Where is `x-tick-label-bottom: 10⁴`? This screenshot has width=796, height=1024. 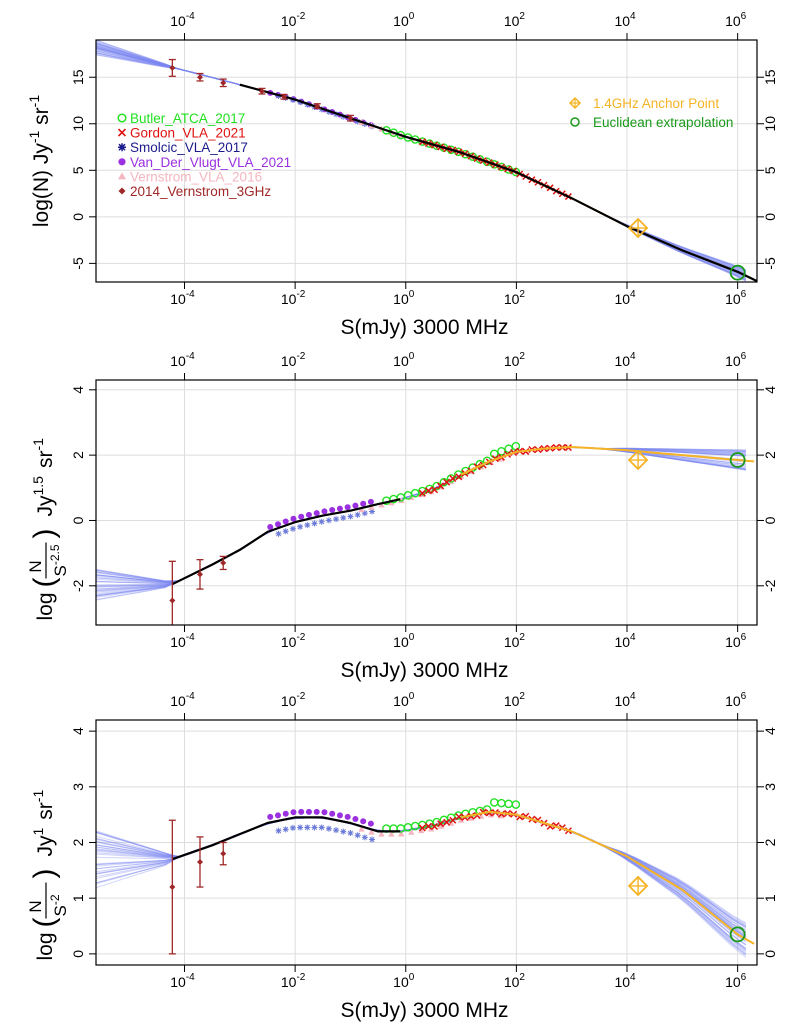
x-tick-label-bottom: 10⁴ is located at coordinates (625, 641).